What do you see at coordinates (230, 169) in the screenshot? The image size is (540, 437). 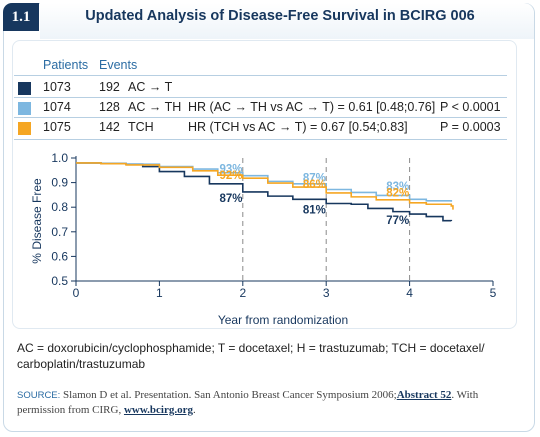 I see `percent-label: 93%` at bounding box center [230, 169].